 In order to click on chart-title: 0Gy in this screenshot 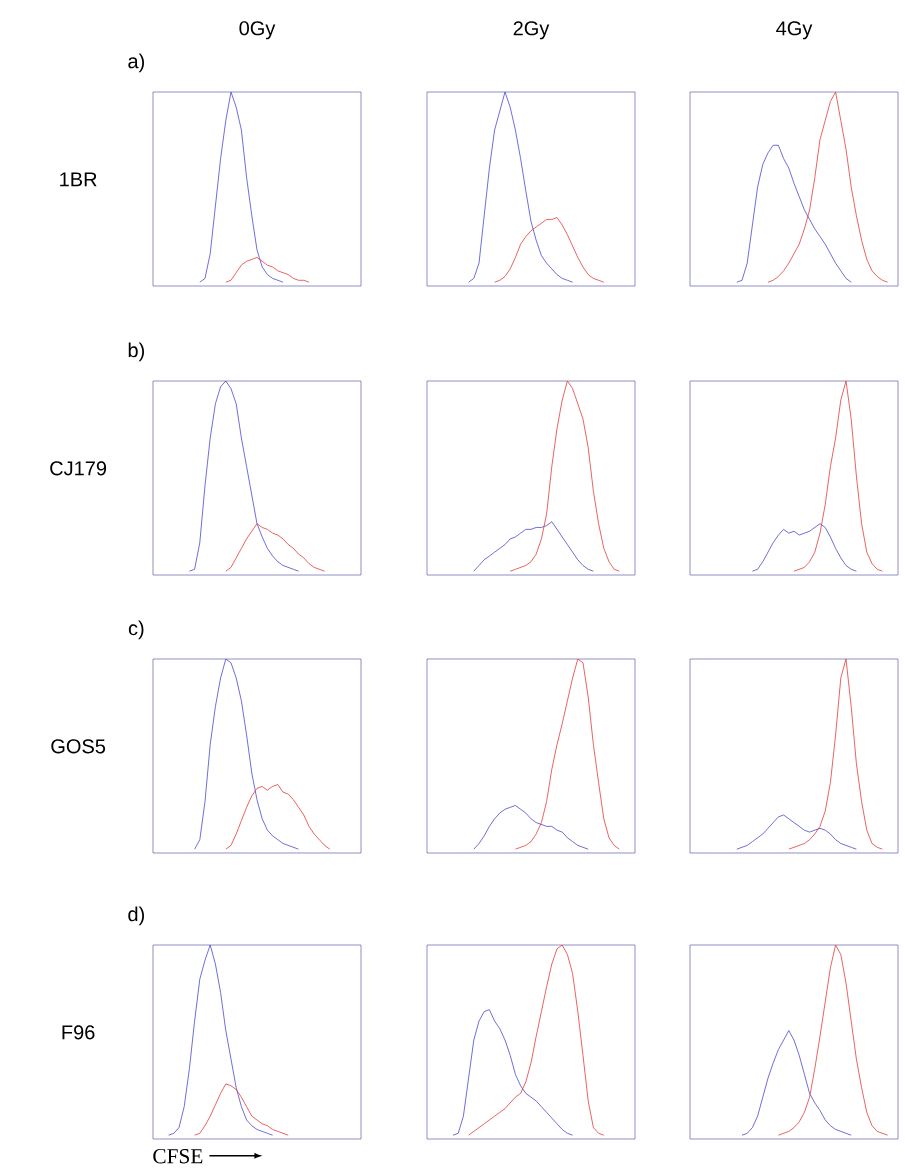, I will do `click(257, 30)`.